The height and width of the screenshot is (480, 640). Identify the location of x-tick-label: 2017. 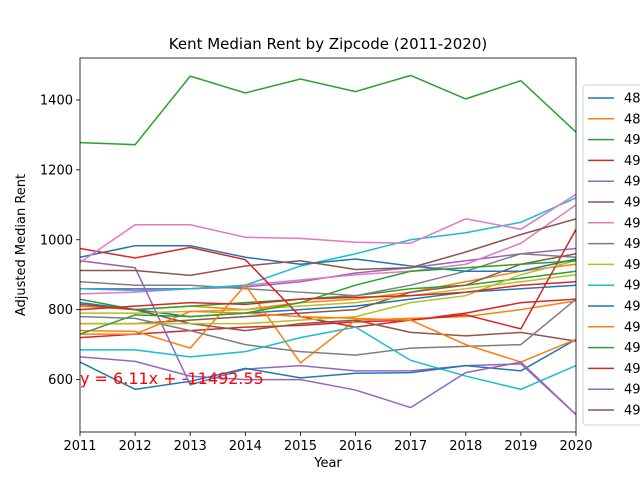
(410, 446).